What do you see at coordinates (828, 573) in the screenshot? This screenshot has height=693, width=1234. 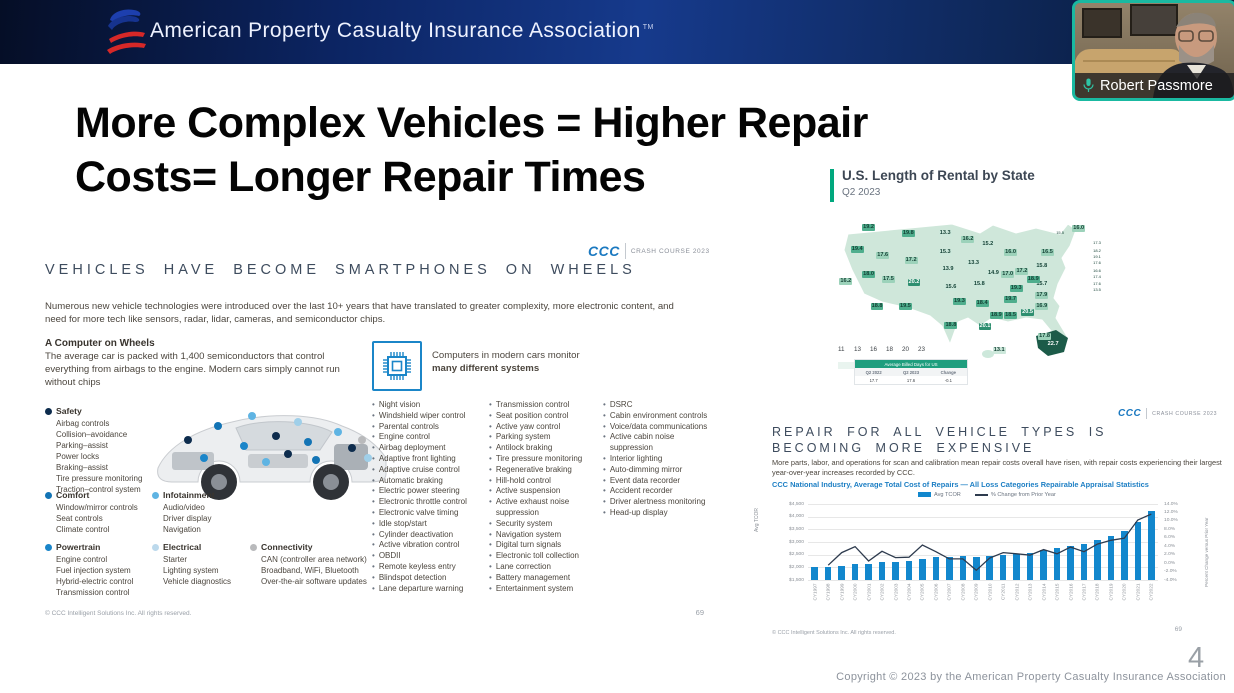 I see `bar-CY1998` at bounding box center [828, 573].